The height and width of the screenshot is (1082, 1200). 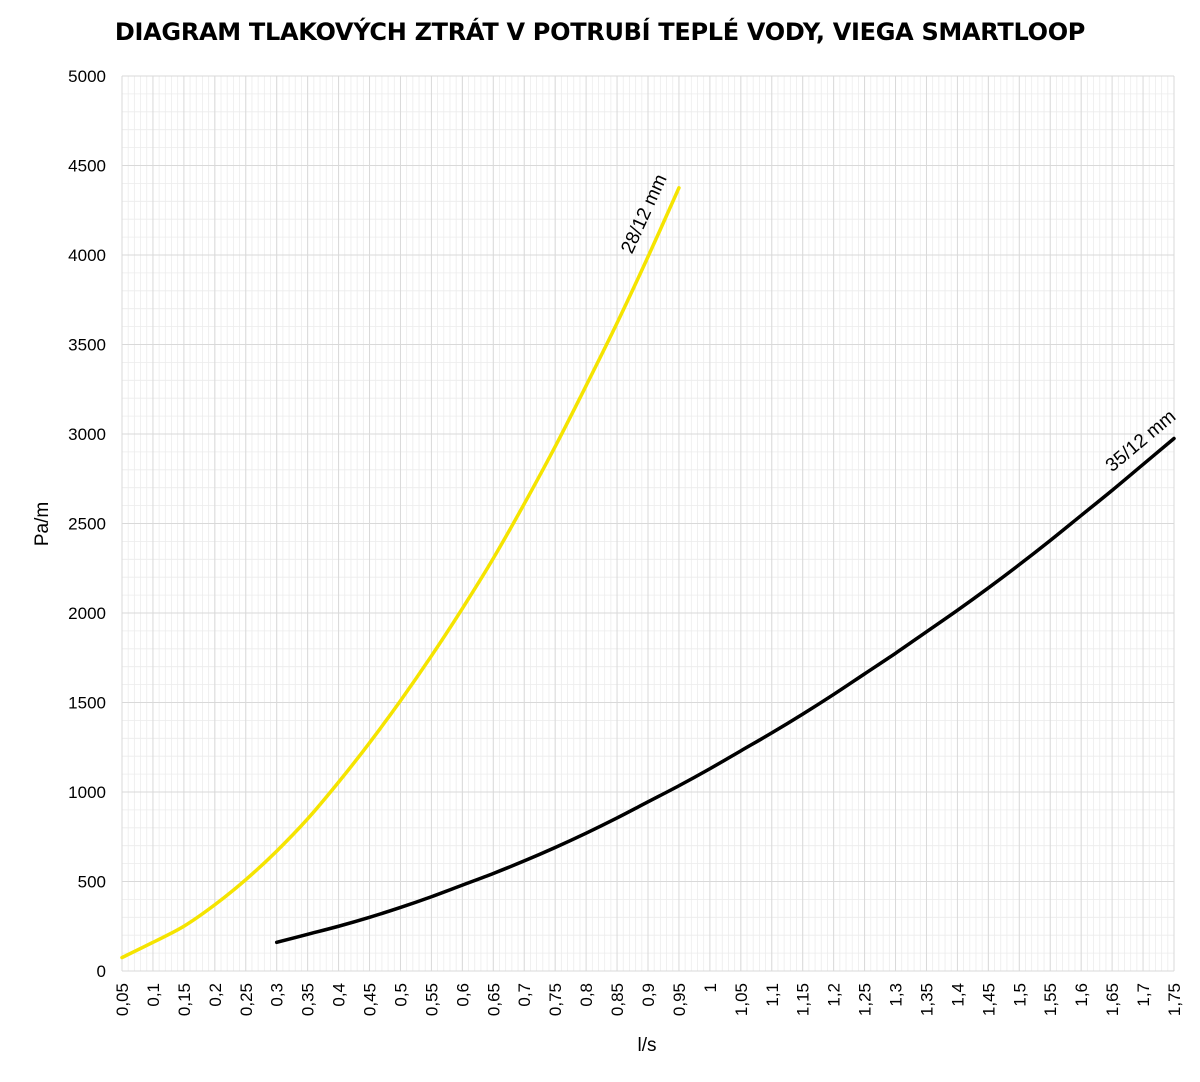 I want to click on x-tick-label: 1,45, so click(x=988, y=999).